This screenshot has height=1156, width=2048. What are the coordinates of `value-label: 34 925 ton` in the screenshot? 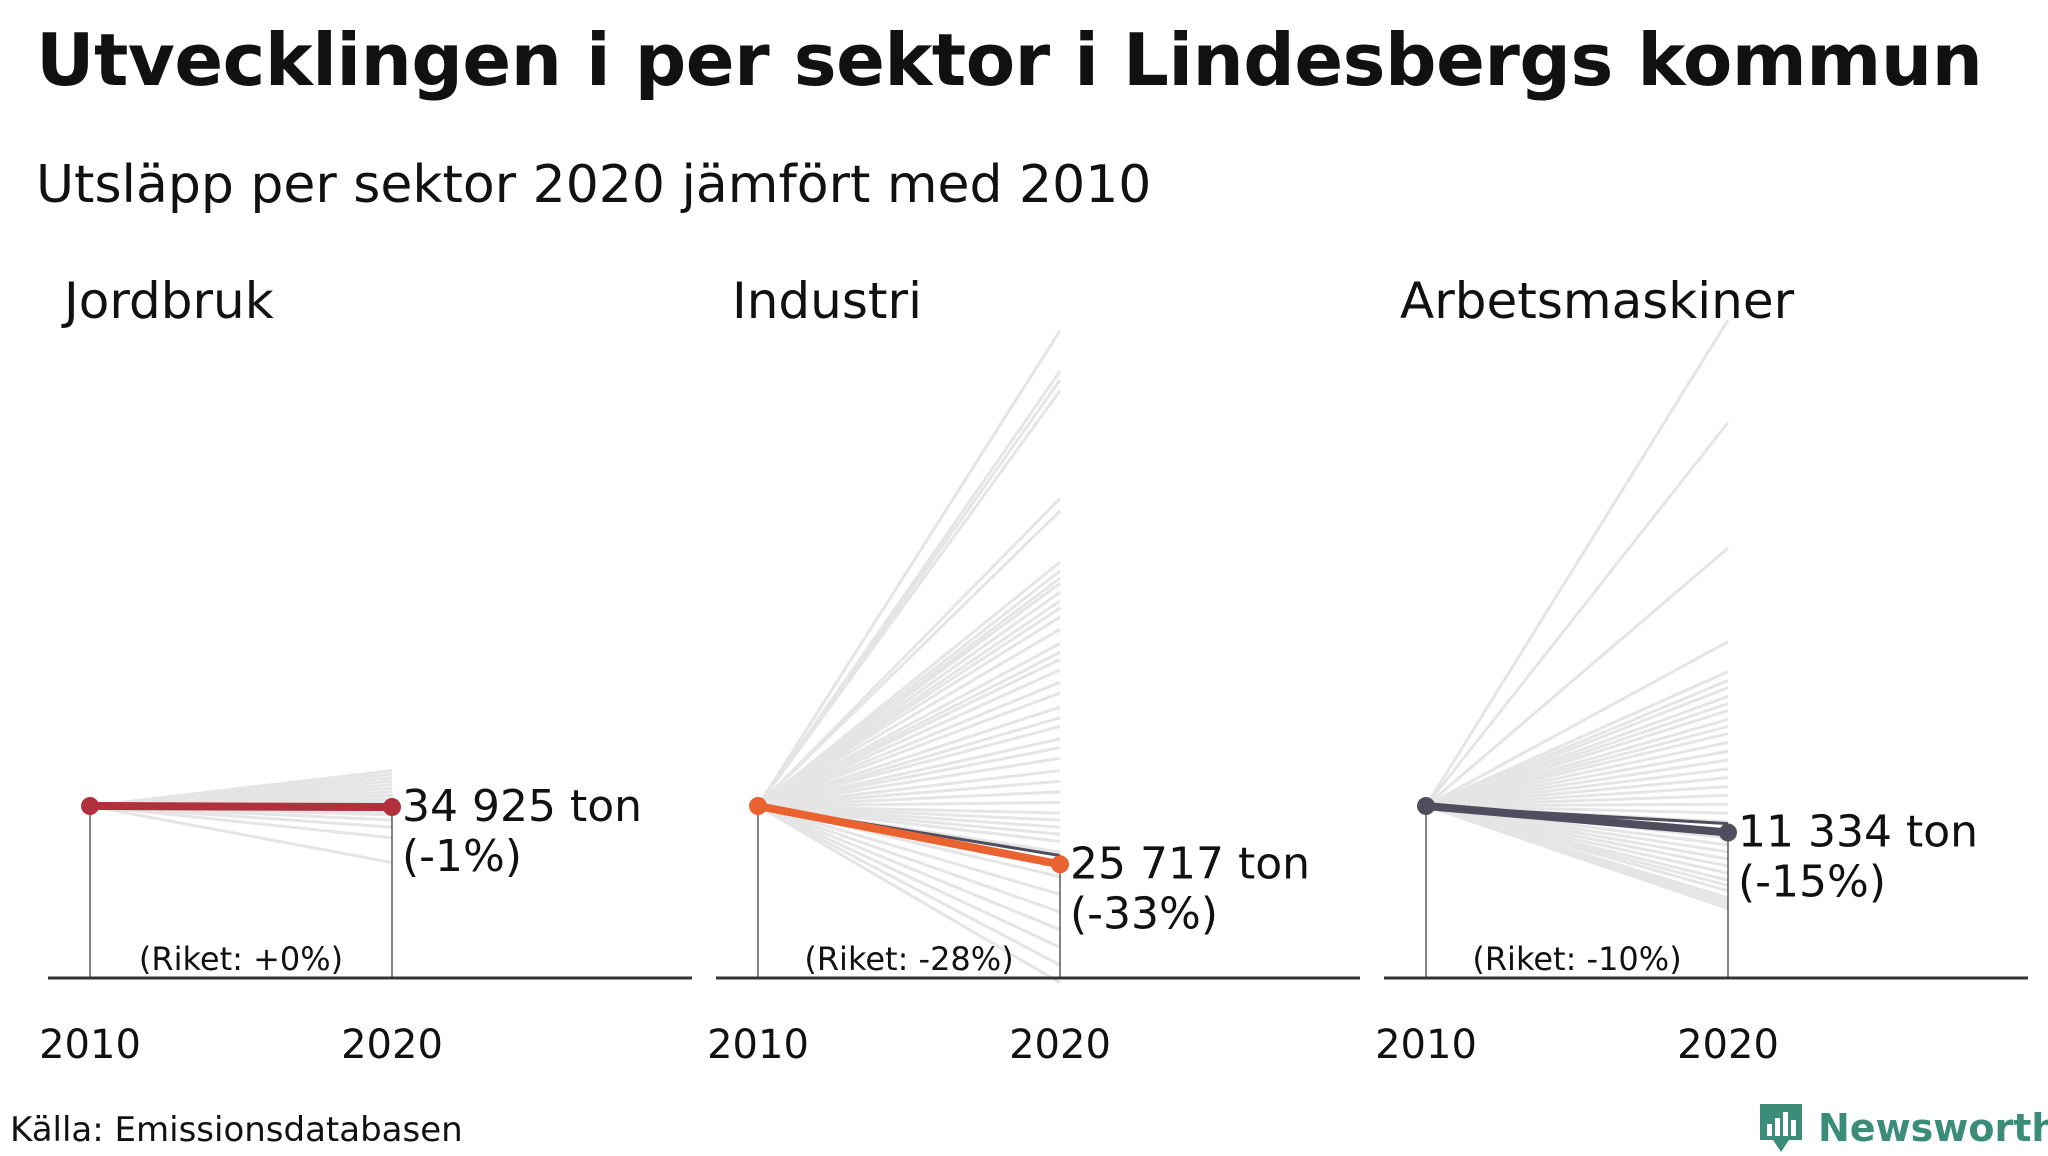 It's located at (522, 806).